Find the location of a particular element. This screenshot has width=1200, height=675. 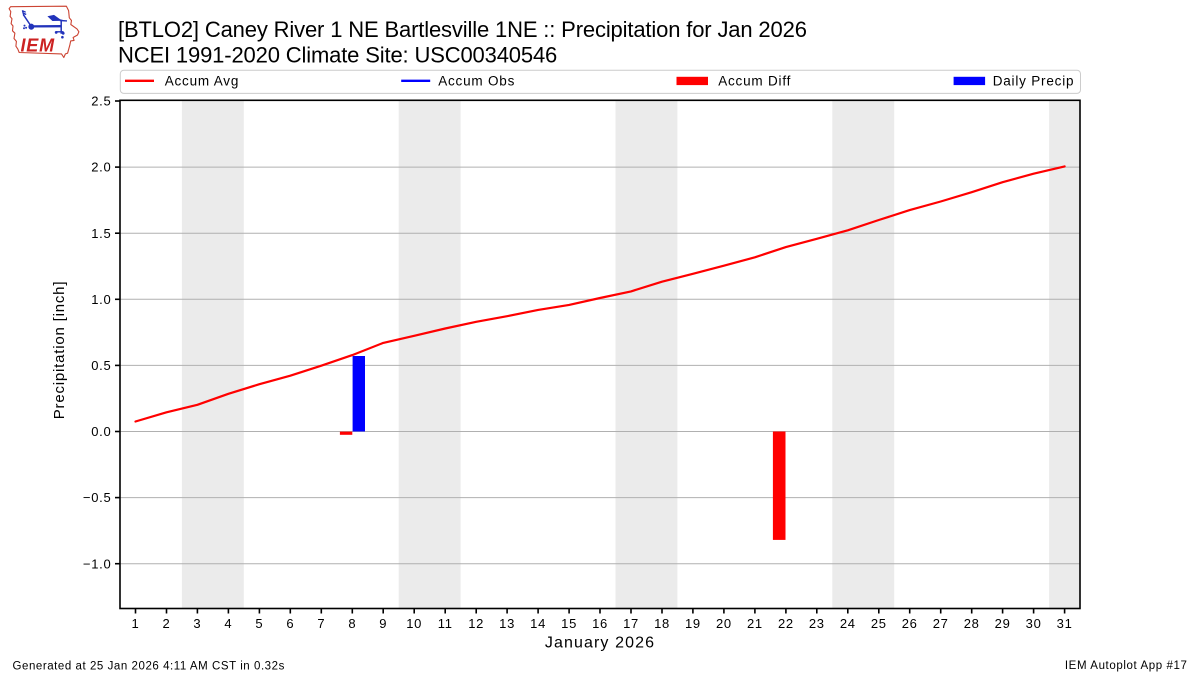

svg-text: 21 is located at coordinates (755, 623).